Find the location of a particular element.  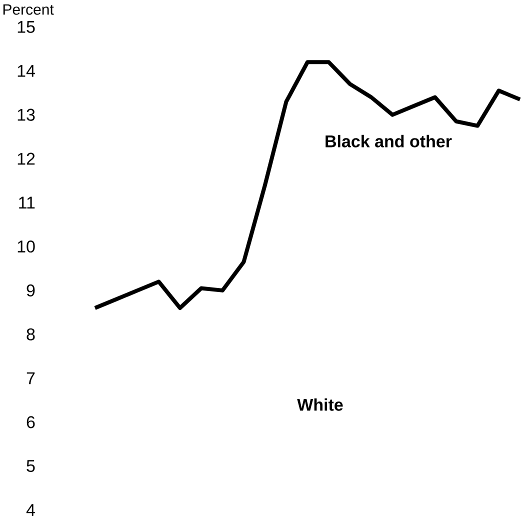

y-tick-label: 7 is located at coordinates (30, 378).